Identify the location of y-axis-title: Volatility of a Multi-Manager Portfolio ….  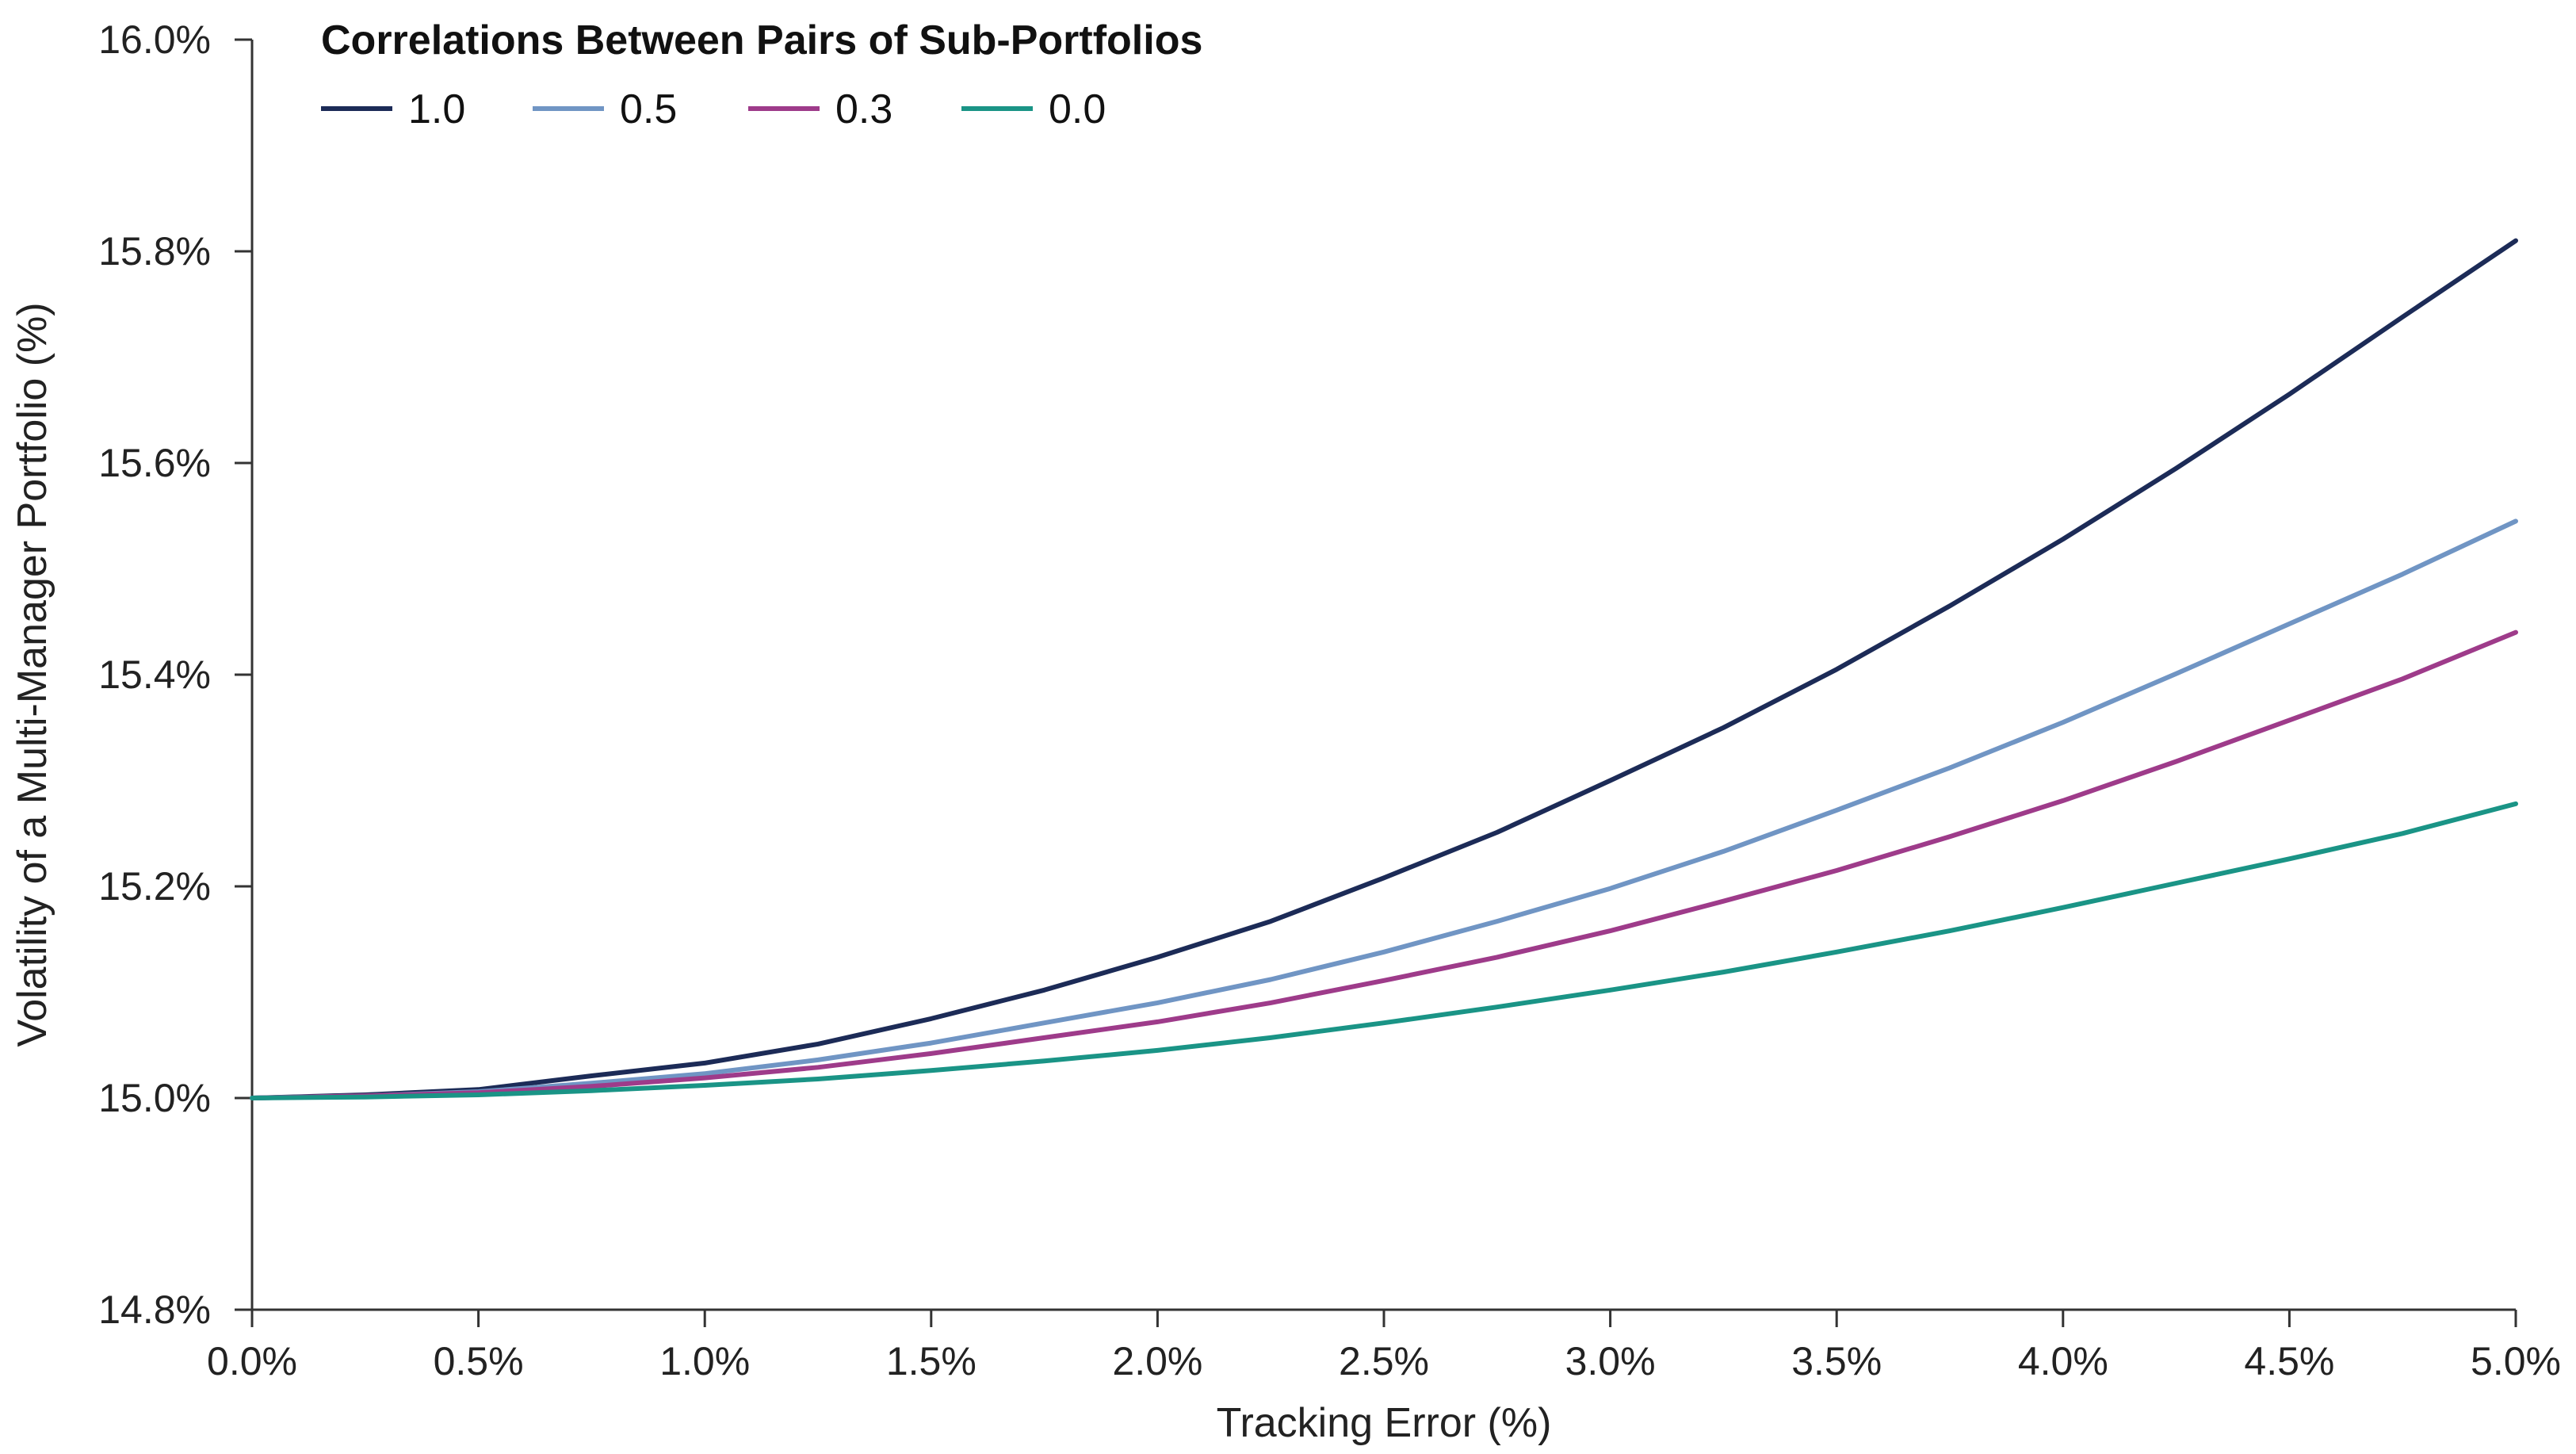
(32, 674).